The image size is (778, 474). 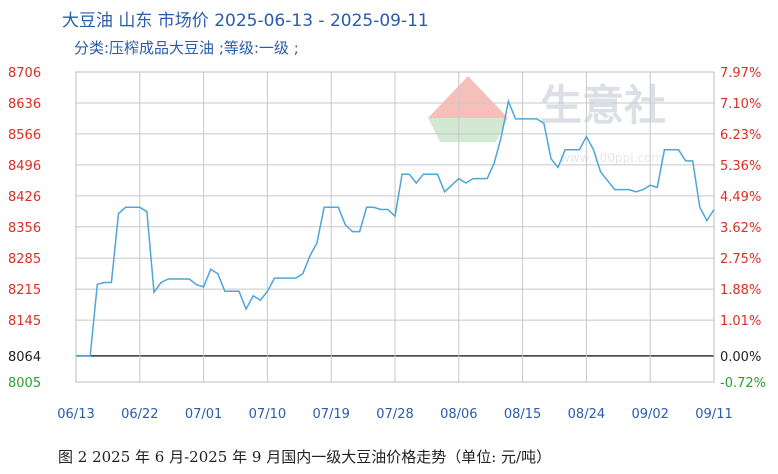 I want to click on x-tick-label: 06/22, so click(x=139, y=414).